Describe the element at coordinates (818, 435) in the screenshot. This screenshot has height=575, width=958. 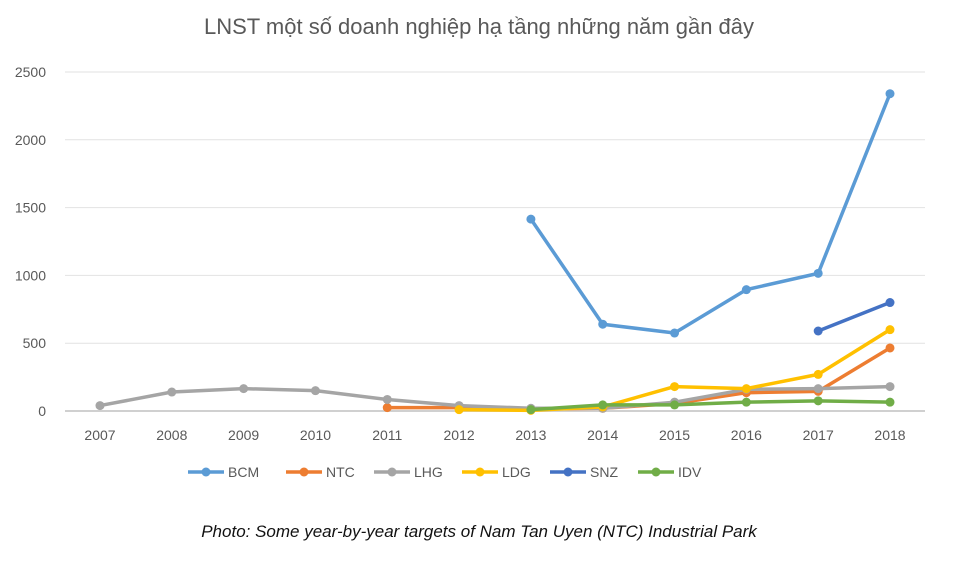
I see `x-tick-label: 2017` at that location.